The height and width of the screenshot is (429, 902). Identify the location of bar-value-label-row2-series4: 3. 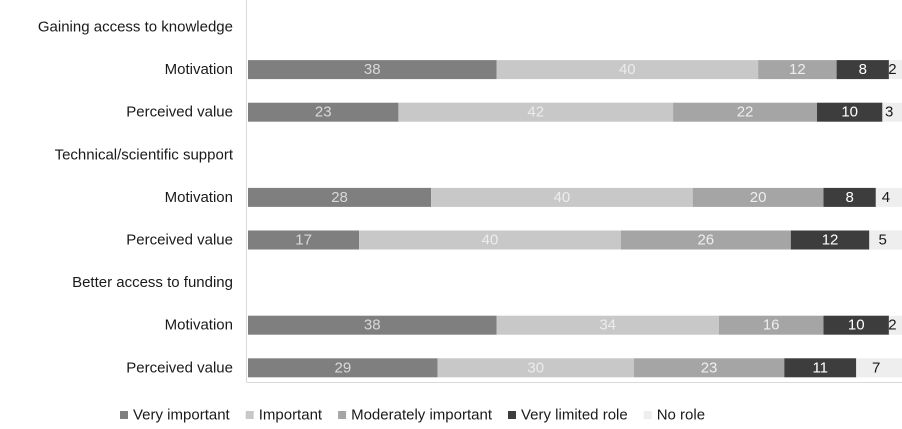
(889, 112).